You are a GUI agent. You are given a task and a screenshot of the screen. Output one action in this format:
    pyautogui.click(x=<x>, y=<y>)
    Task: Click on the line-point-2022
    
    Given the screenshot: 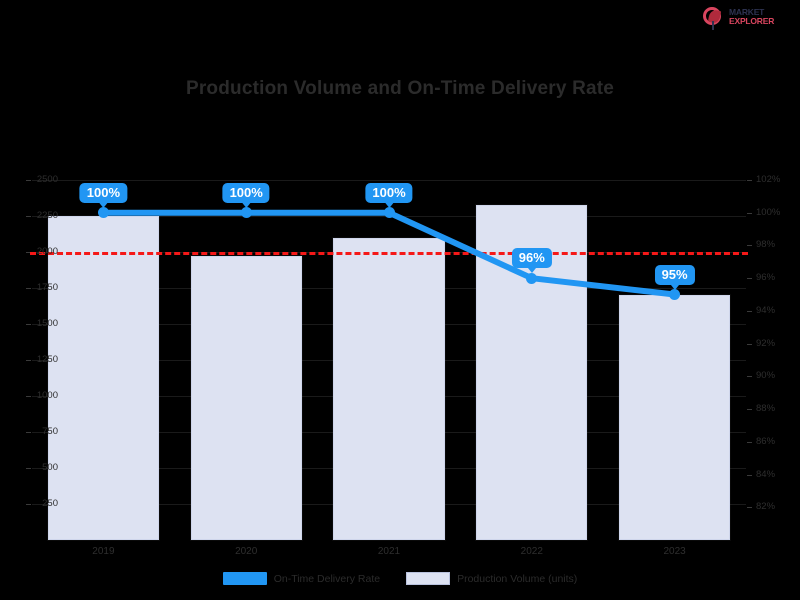 What is the action you would take?
    pyautogui.click(x=532, y=278)
    